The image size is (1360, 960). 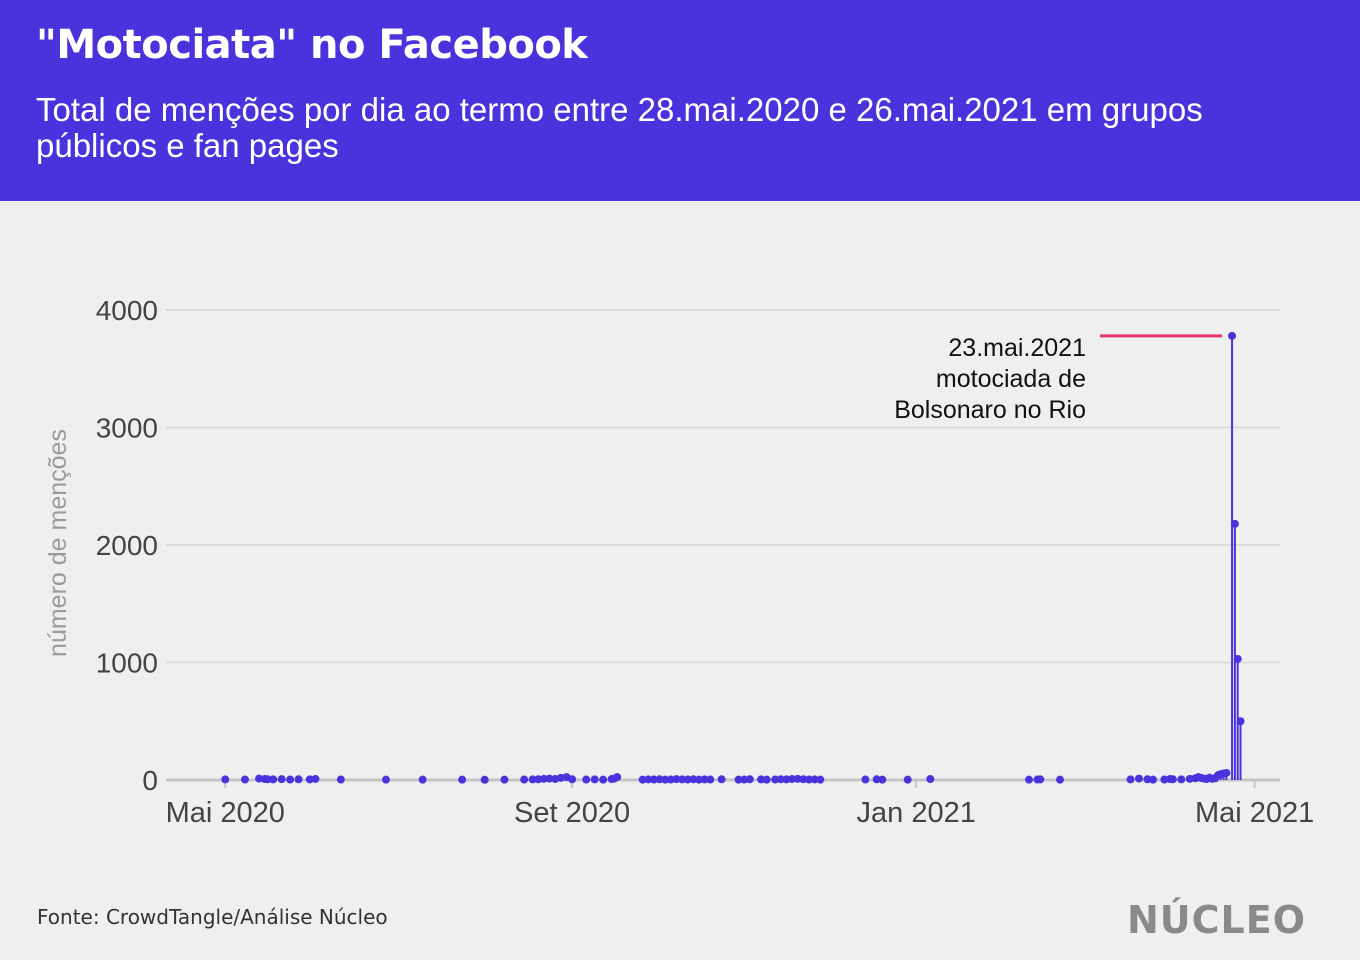 I want to click on y-tick-label: 3000, so click(x=127, y=428).